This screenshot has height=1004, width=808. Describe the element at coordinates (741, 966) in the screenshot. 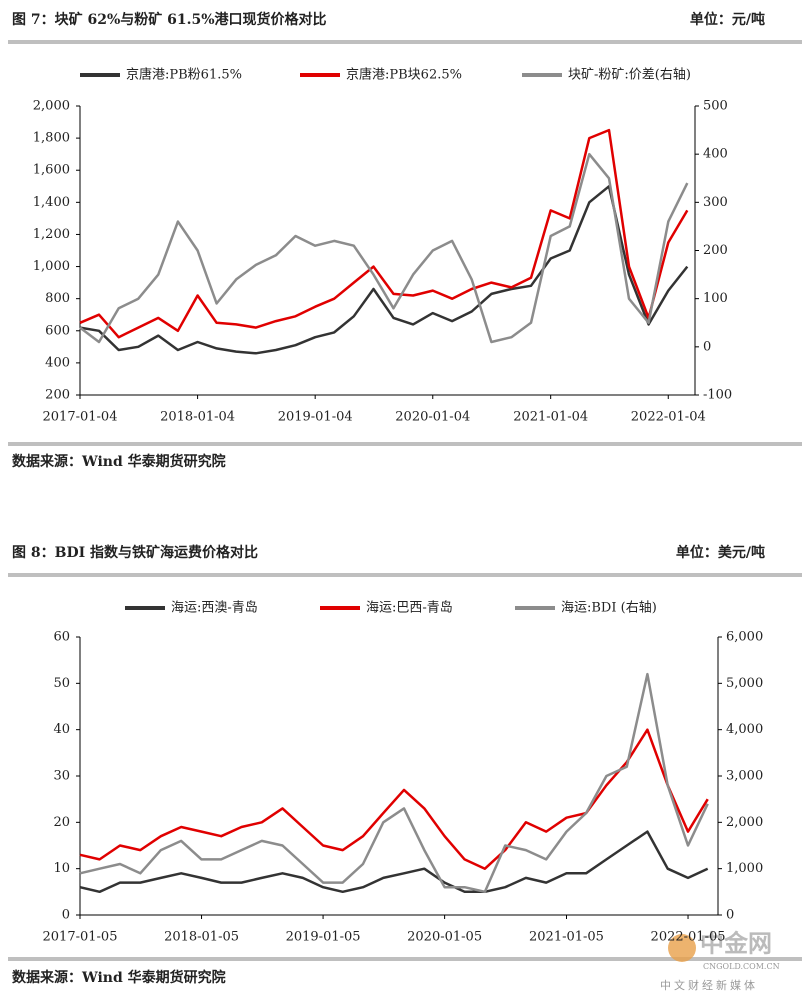

I see `watermark-url: CNGOLD.COM.CN` at that location.